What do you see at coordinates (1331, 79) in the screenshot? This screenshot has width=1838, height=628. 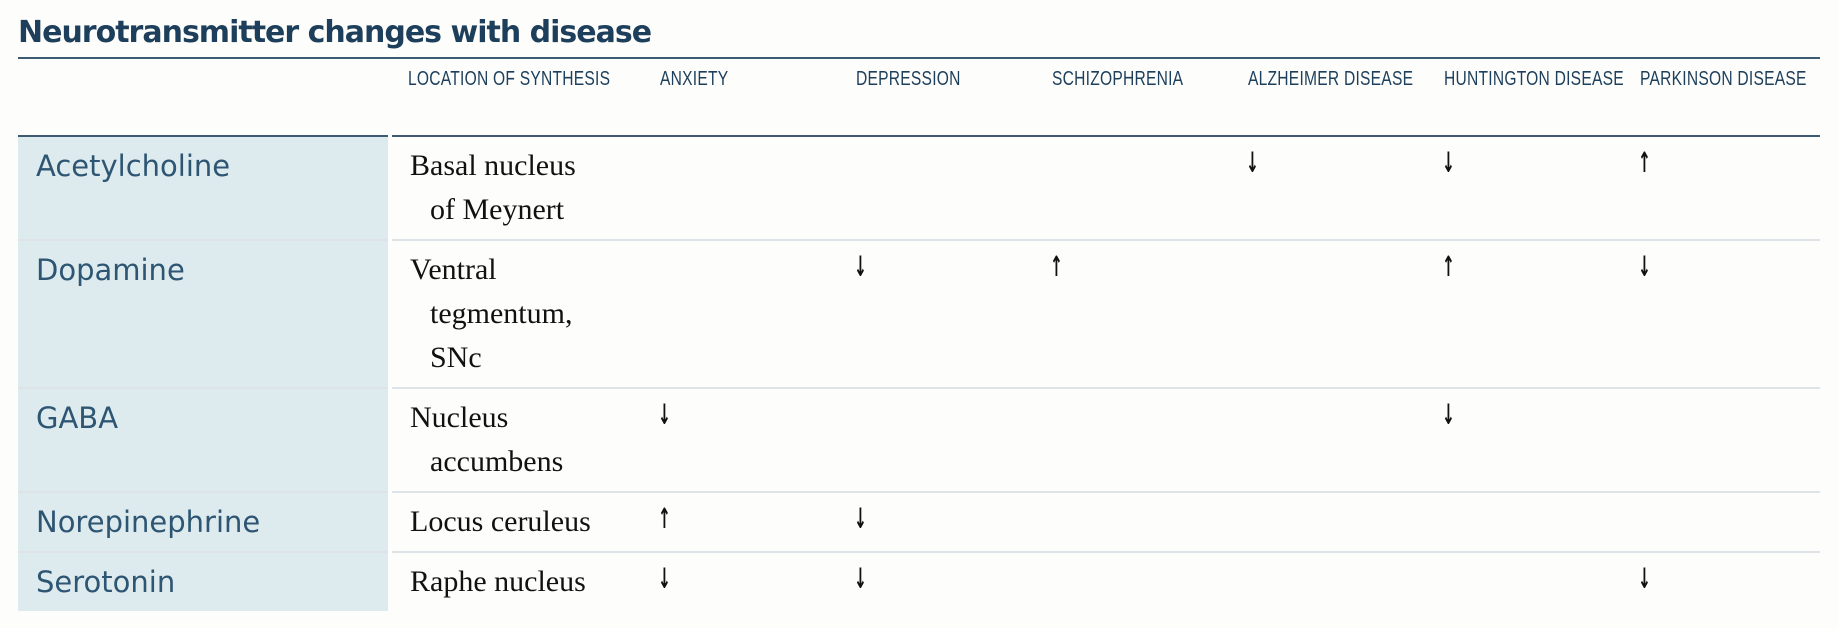 I see `column-header-alzheimer: ALZHEIMER DISEASE` at bounding box center [1331, 79].